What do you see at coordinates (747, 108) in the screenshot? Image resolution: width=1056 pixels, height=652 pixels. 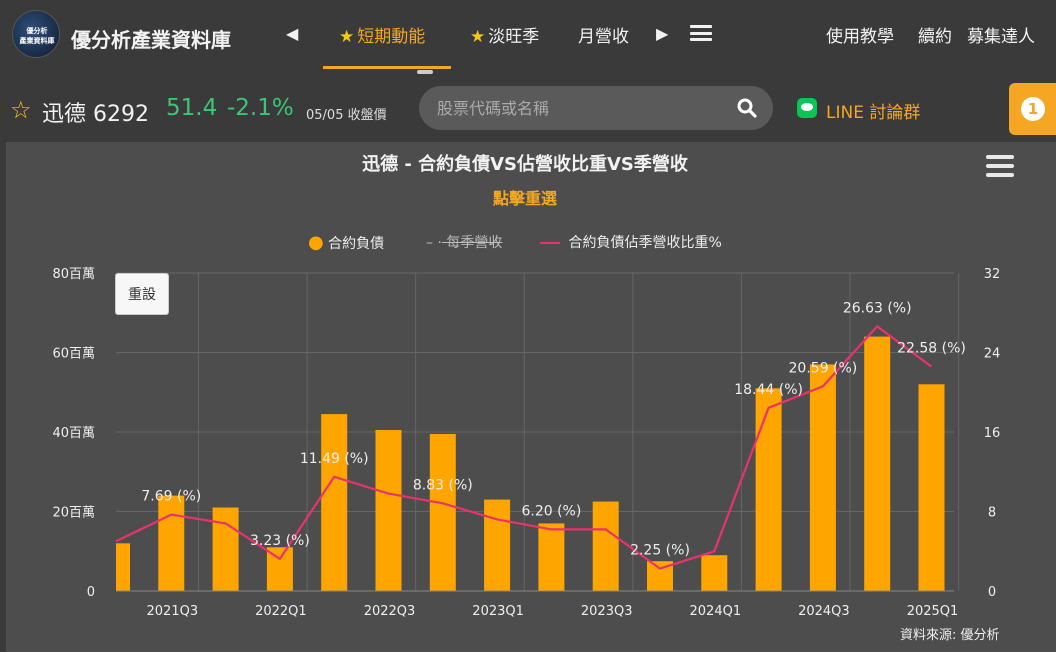 I see `search-icon` at bounding box center [747, 108].